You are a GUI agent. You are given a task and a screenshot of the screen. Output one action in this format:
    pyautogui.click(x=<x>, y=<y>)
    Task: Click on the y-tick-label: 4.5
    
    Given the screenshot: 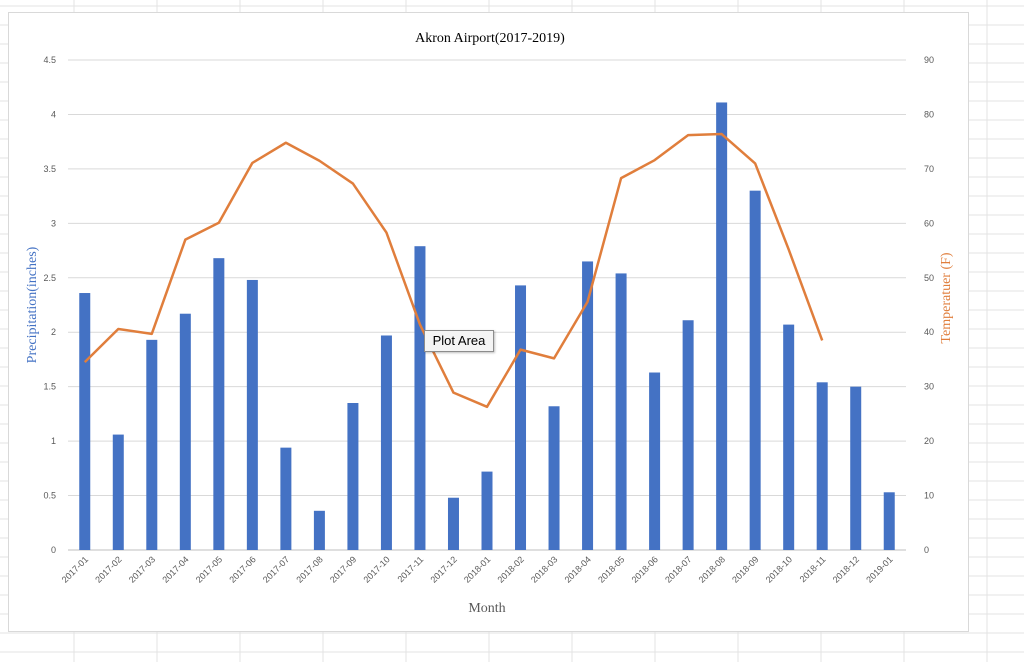 What is the action you would take?
    pyautogui.click(x=49, y=60)
    